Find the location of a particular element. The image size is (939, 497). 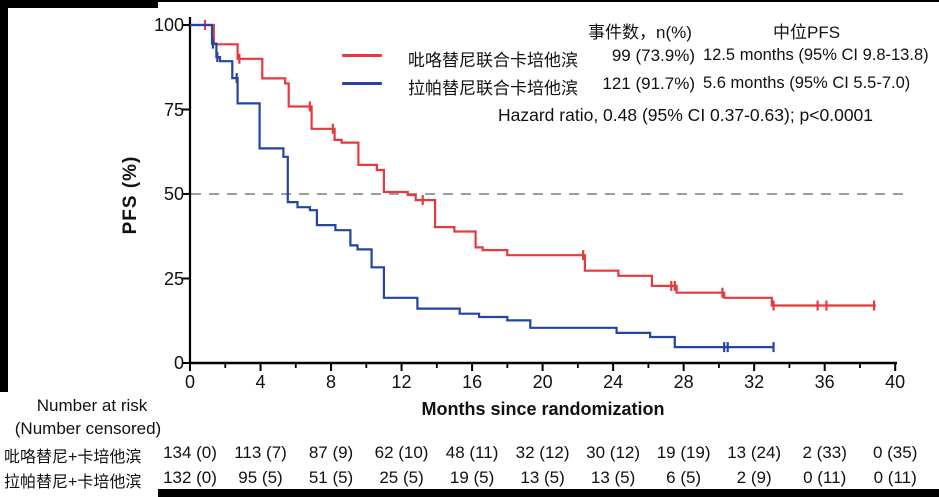

frame-bottom-edge is located at coordinates (548, 493).